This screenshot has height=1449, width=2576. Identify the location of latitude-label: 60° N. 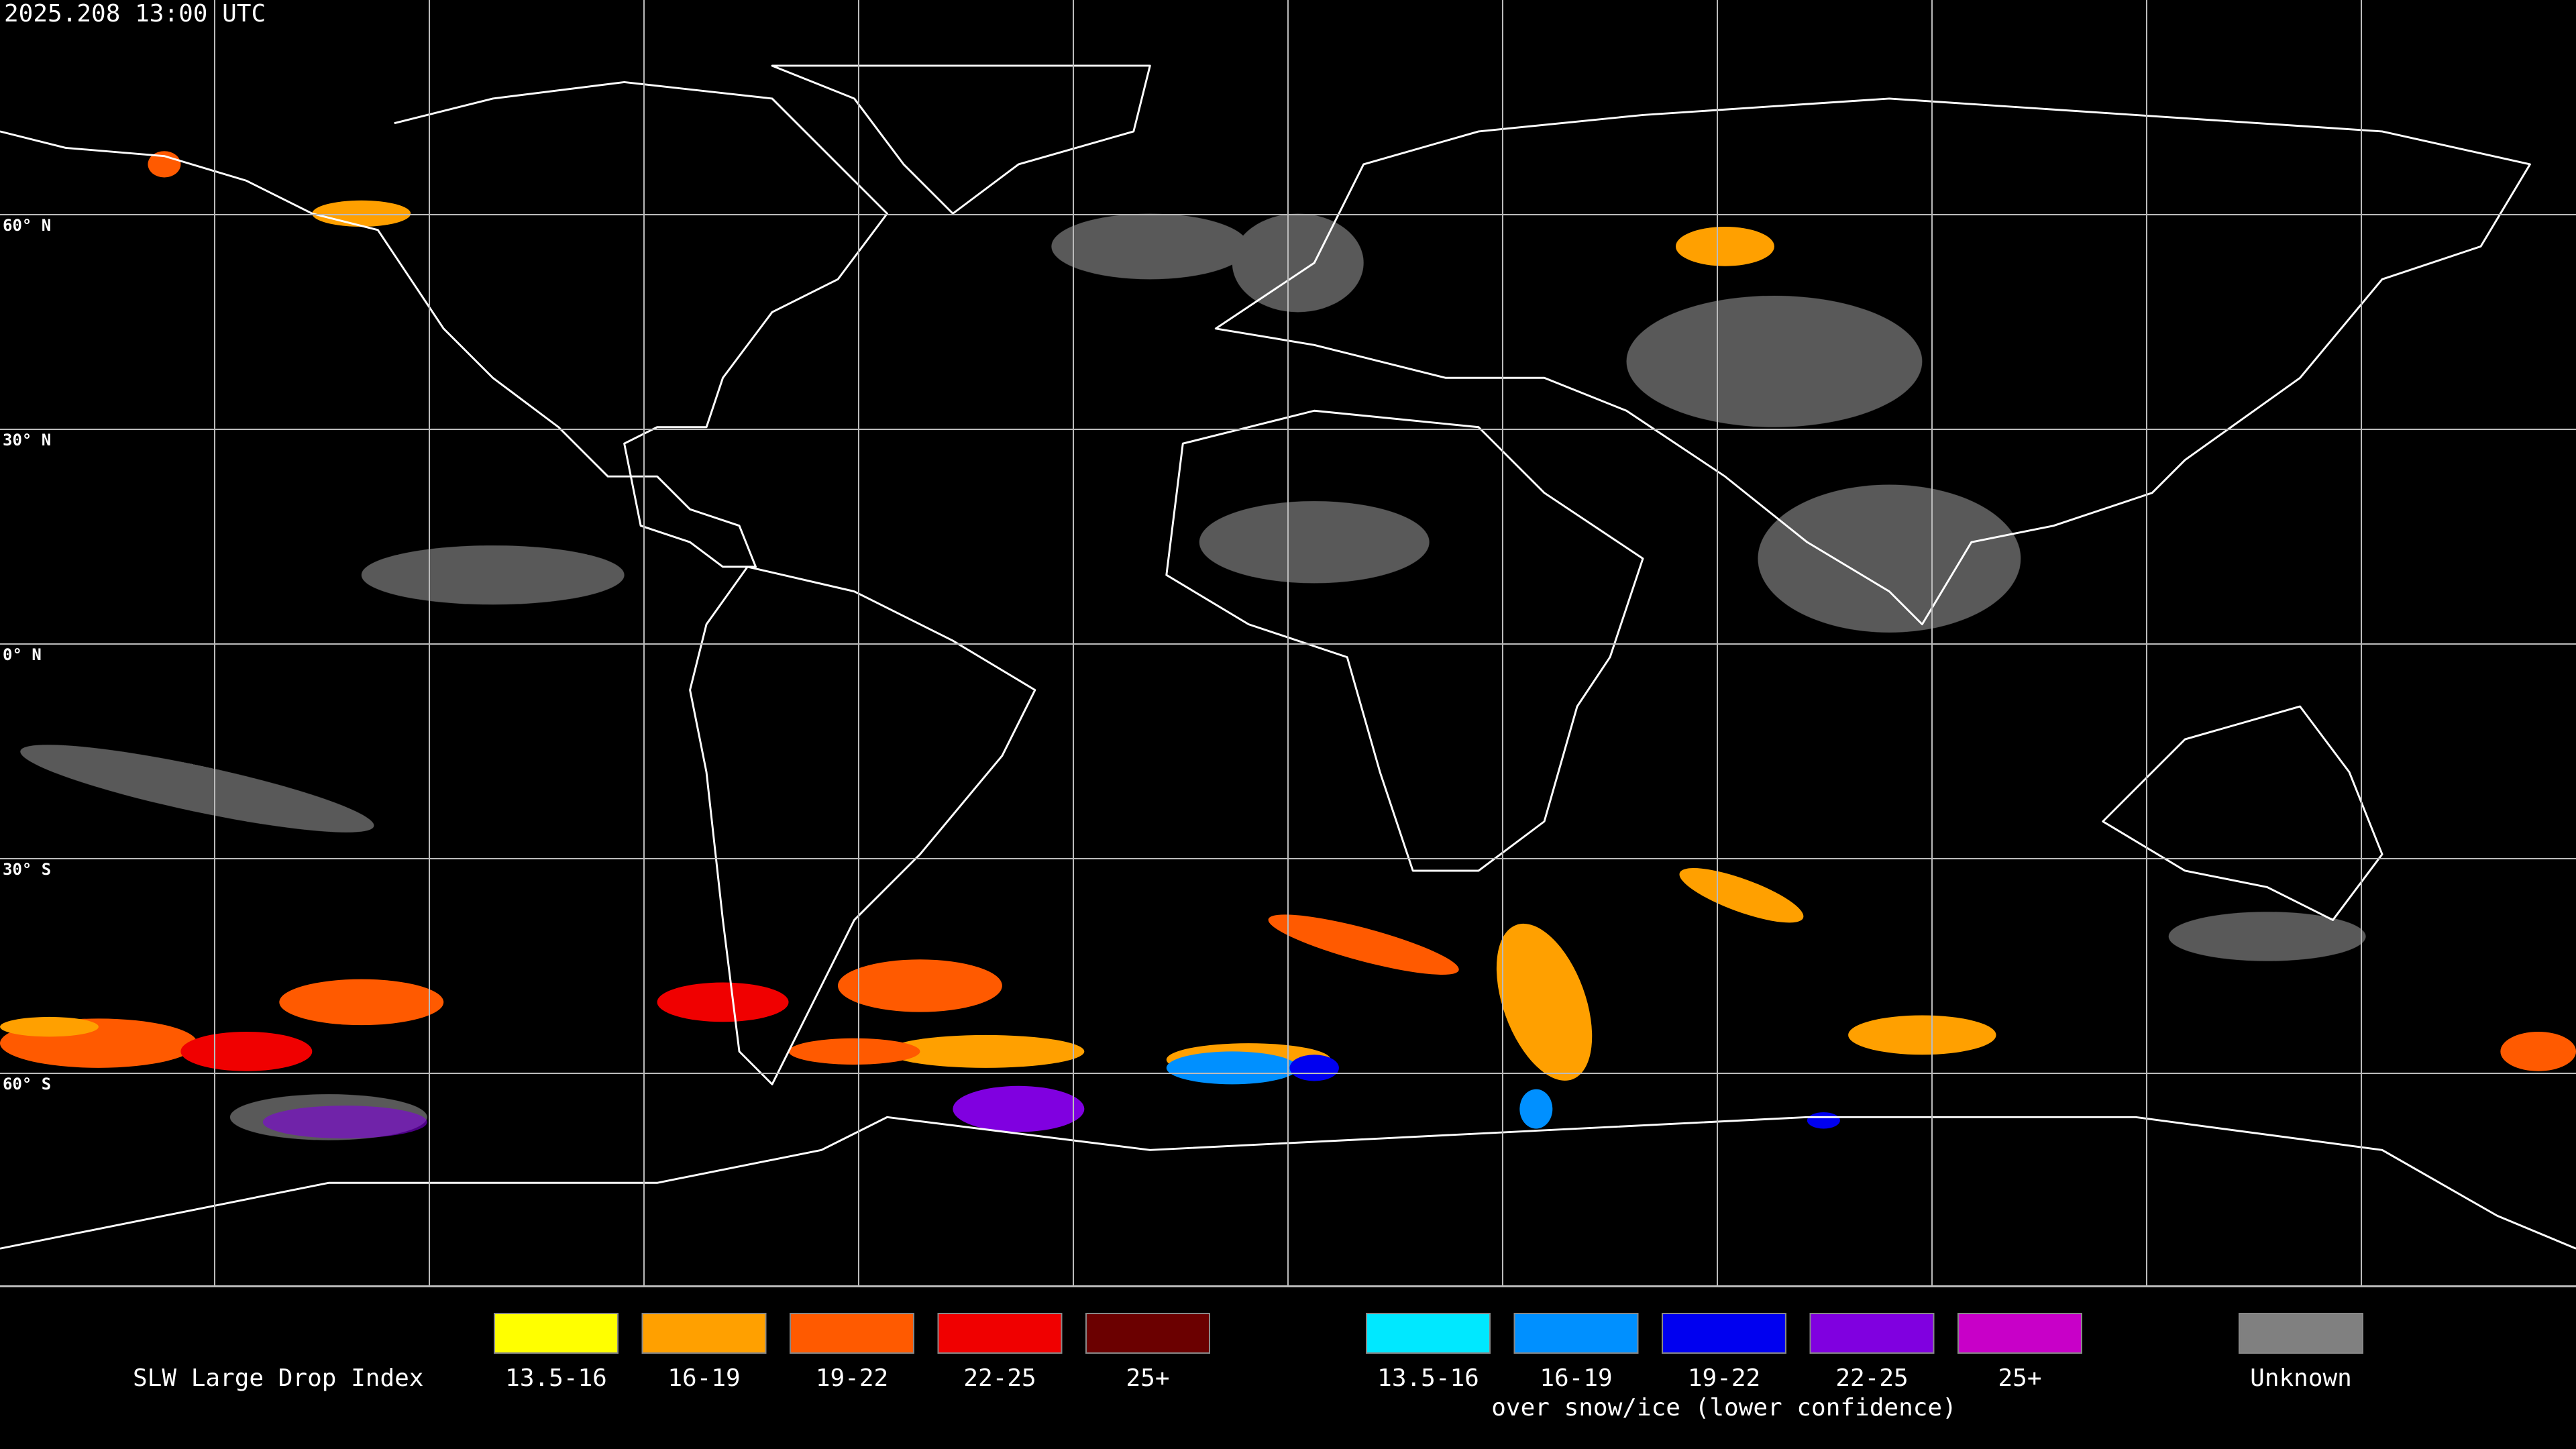
(27, 225).